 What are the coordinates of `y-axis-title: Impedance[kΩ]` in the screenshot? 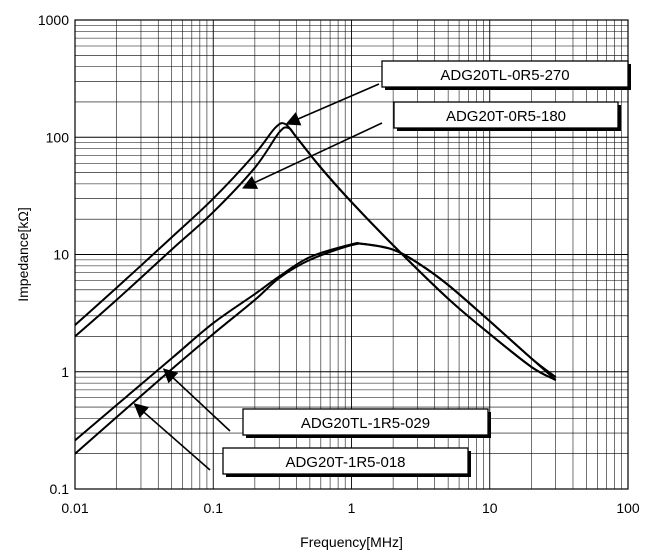 It's located at (23, 254).